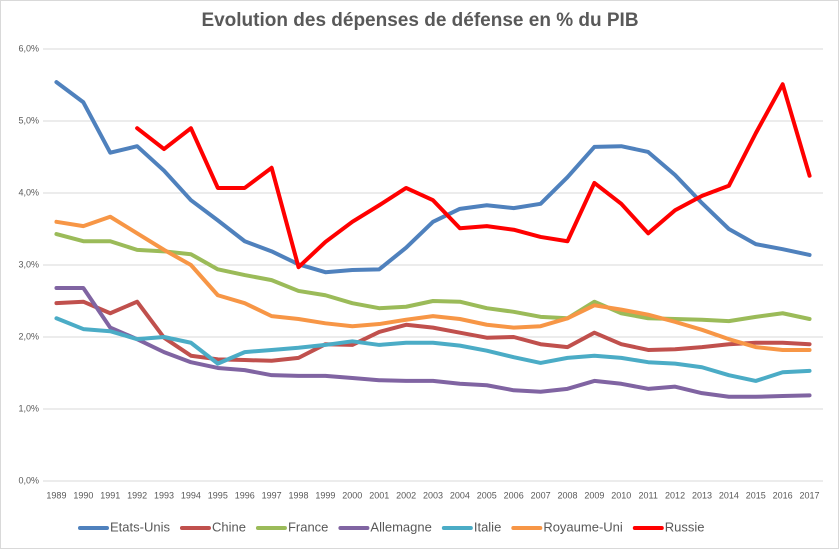 The width and height of the screenshot is (839, 549). Describe the element at coordinates (594, 495) in the screenshot. I see `x-tick-label: 2009` at that location.